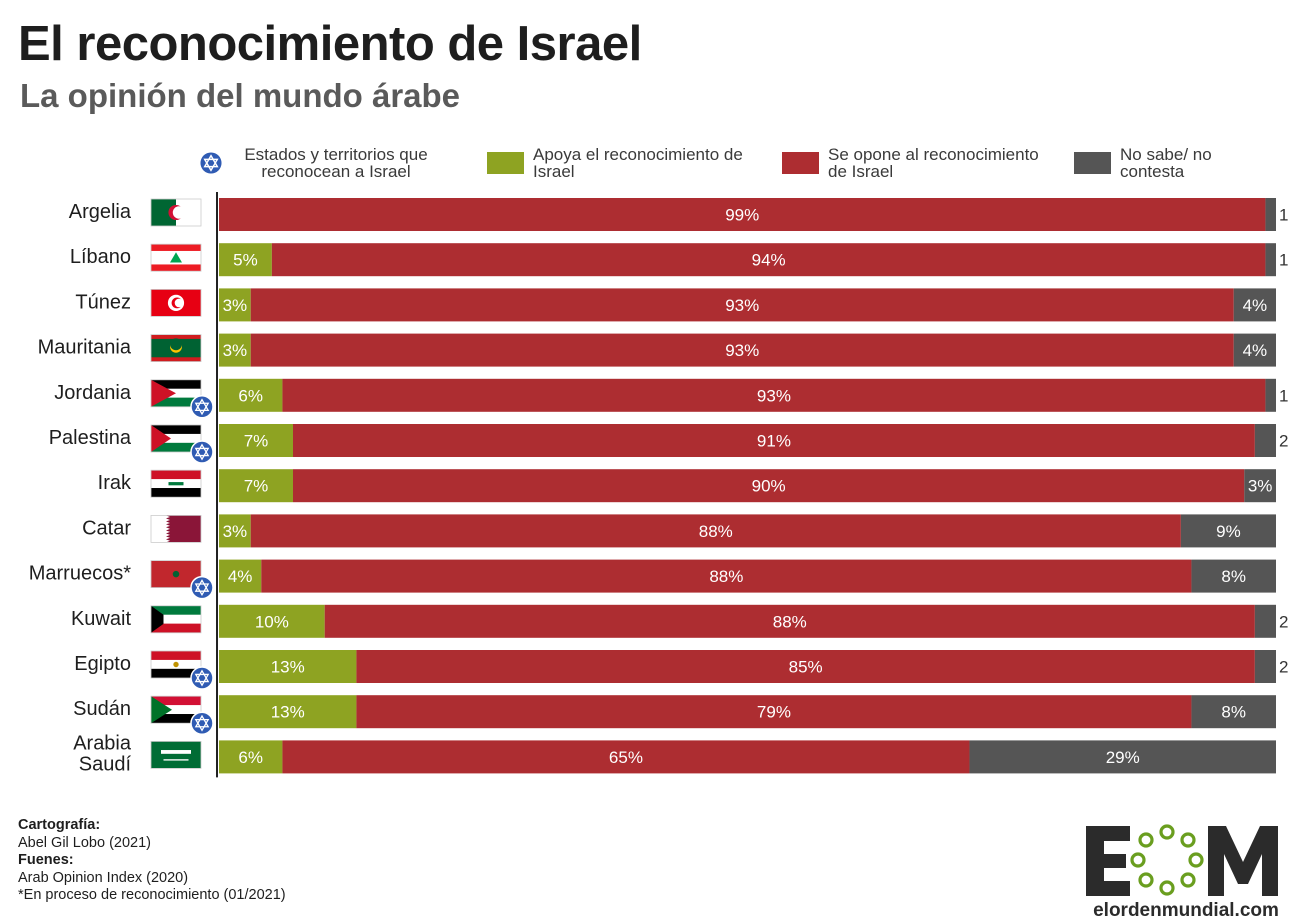 The height and width of the screenshot is (921, 1300). Describe the element at coordinates (789, 621) in the screenshot. I see `bar-oppose-kuwait` at that location.